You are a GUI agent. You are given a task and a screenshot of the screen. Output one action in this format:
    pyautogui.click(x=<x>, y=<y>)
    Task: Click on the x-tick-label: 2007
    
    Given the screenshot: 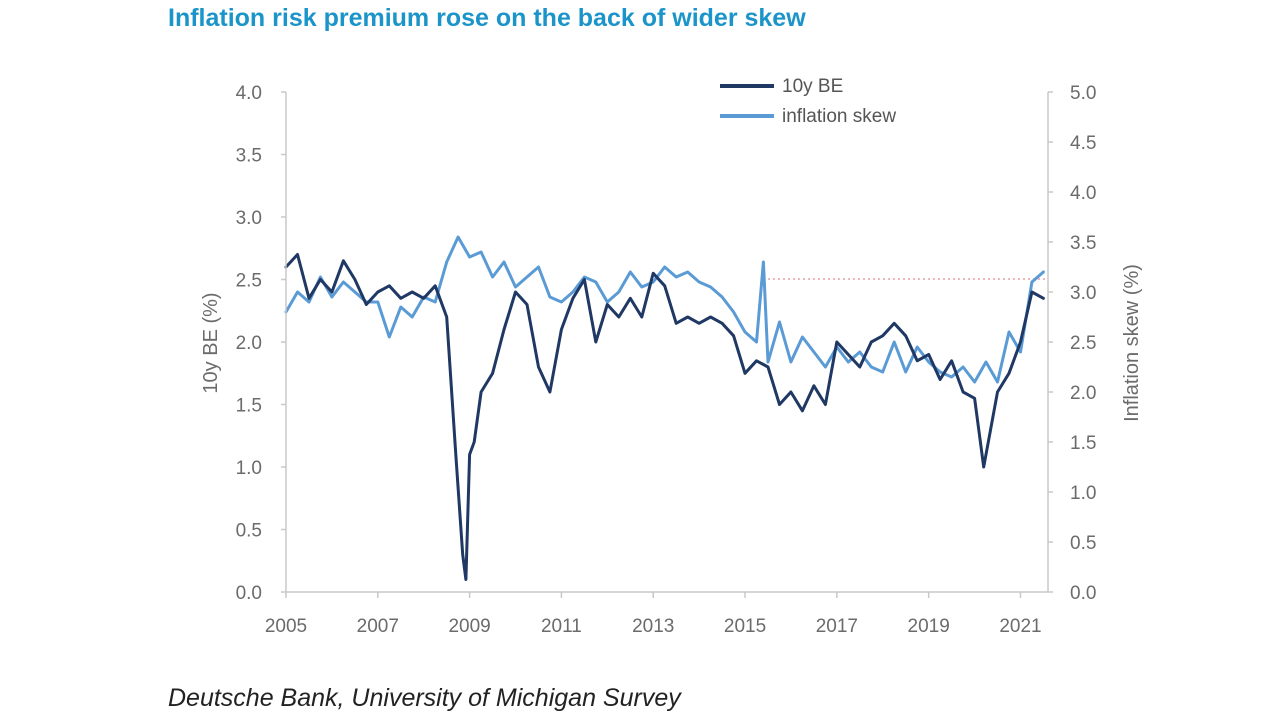 What is the action you would take?
    pyautogui.click(x=378, y=626)
    